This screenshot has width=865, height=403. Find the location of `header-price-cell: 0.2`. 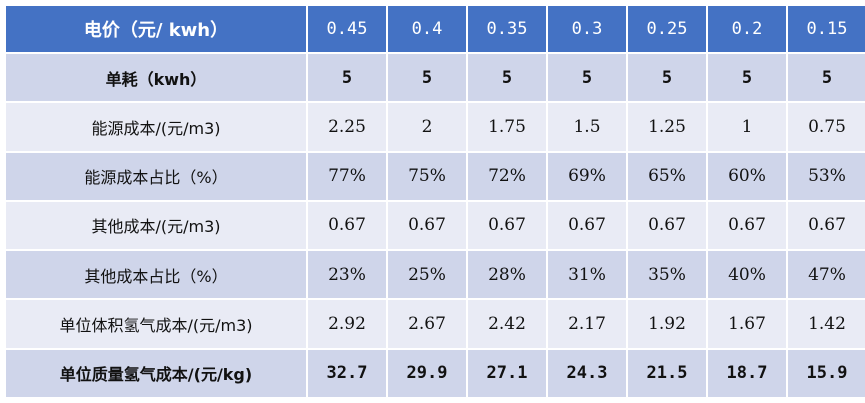

header-price-cell: 0.2 is located at coordinates (747, 29).